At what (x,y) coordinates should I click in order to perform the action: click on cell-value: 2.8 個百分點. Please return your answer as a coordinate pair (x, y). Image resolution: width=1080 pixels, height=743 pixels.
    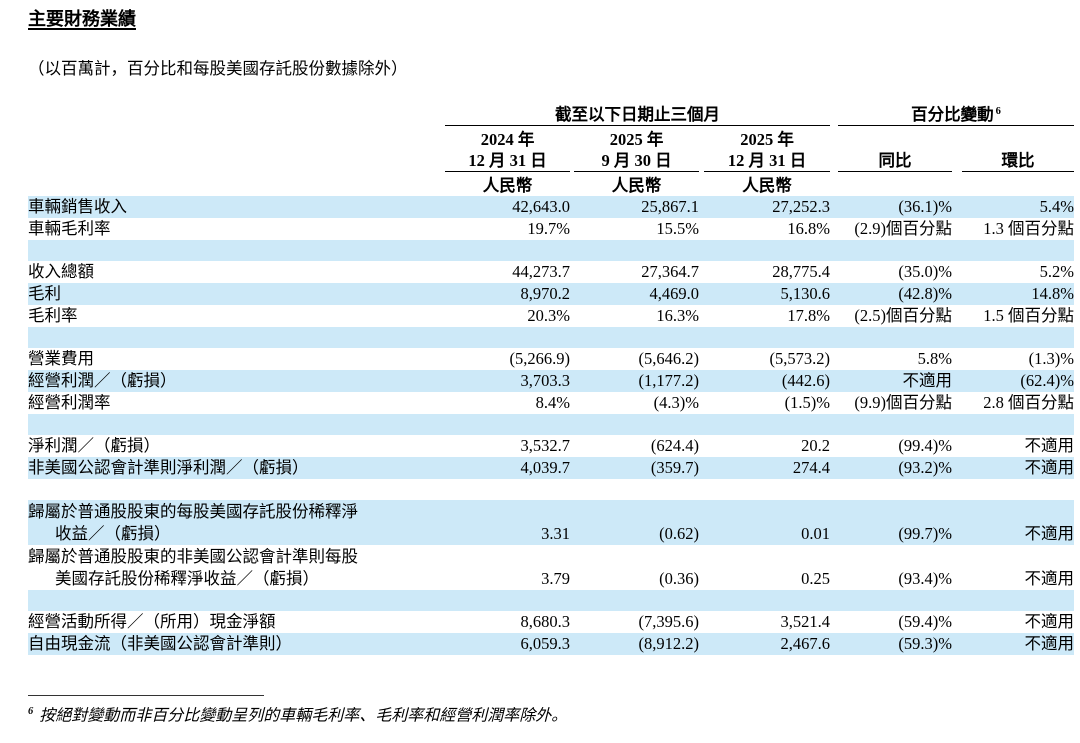
    Looking at the image, I should click on (1029, 402).